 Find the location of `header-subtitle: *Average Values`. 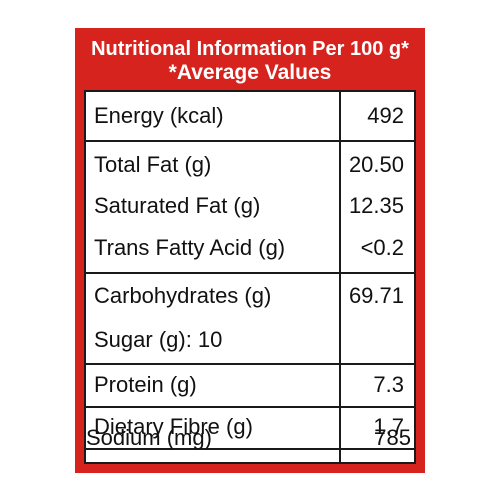

header-subtitle: *Average Values is located at coordinates (250, 72).